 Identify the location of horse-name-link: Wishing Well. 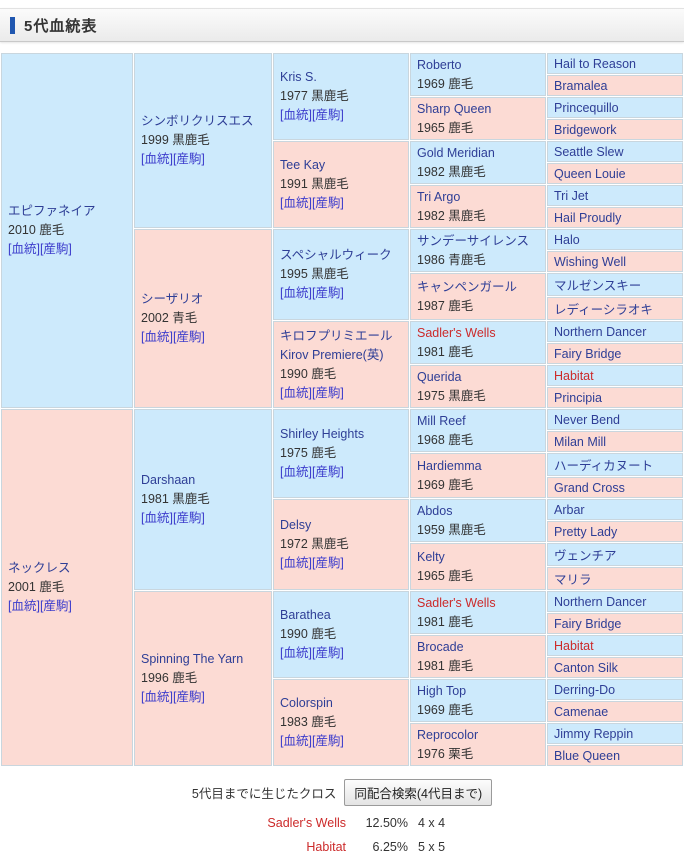
(590, 261).